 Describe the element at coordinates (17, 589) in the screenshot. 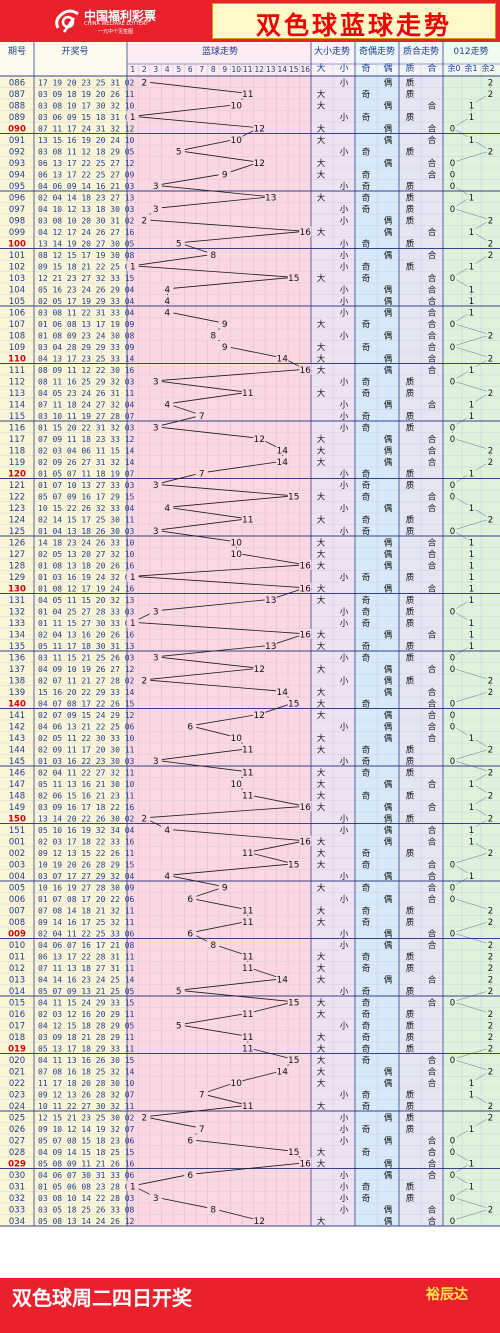

I see `period-cell: 130` at that location.